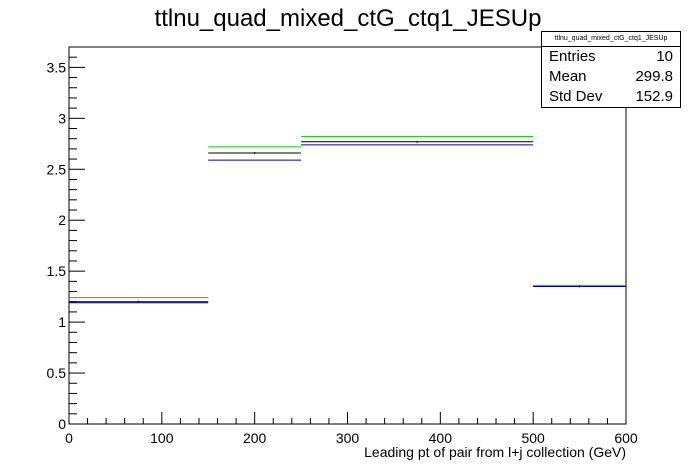 This screenshot has height=472, width=696. What do you see at coordinates (57, 169) in the screenshot?
I see `y-tick-label: 2.5` at bounding box center [57, 169].